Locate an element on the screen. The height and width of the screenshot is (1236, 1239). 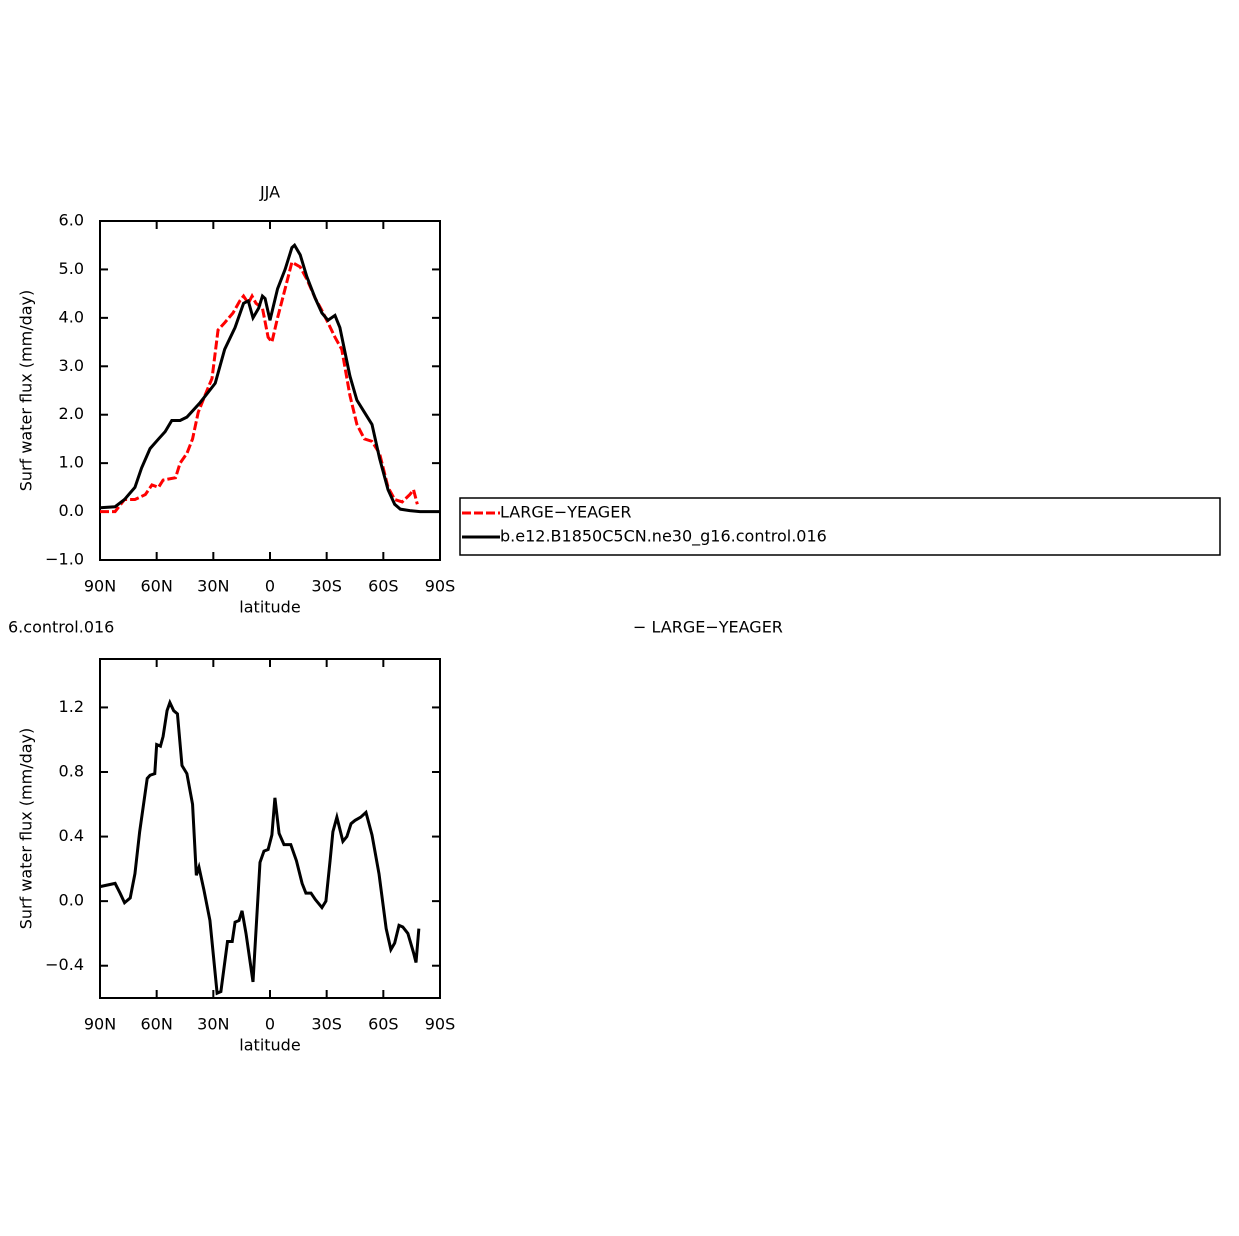
y-tick-label: 1.0 is located at coordinates (71, 462).